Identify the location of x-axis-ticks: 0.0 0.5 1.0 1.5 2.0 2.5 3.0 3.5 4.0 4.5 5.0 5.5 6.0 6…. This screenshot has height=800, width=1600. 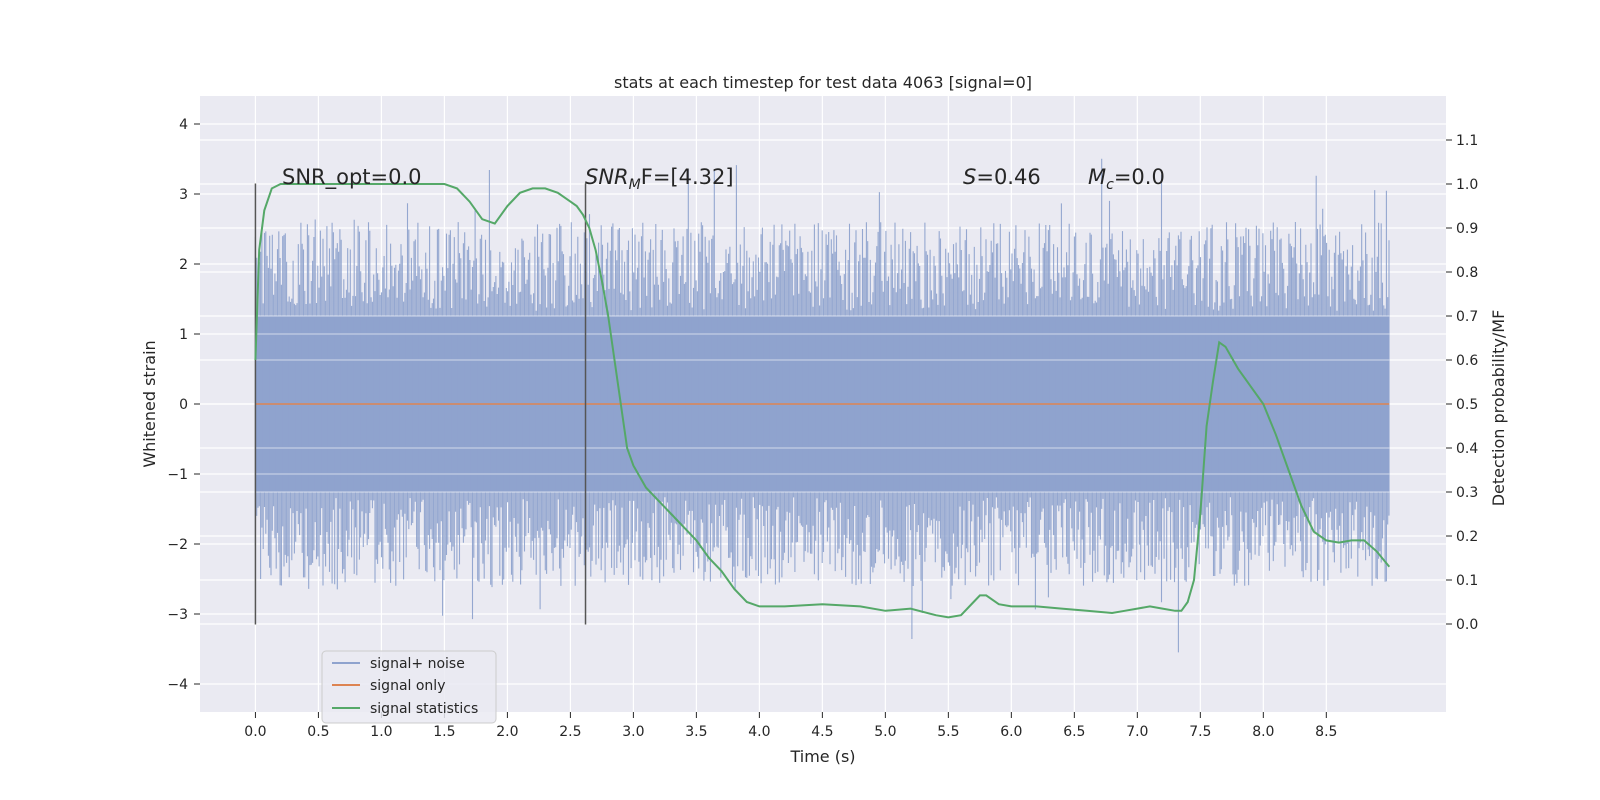
(790, 726).